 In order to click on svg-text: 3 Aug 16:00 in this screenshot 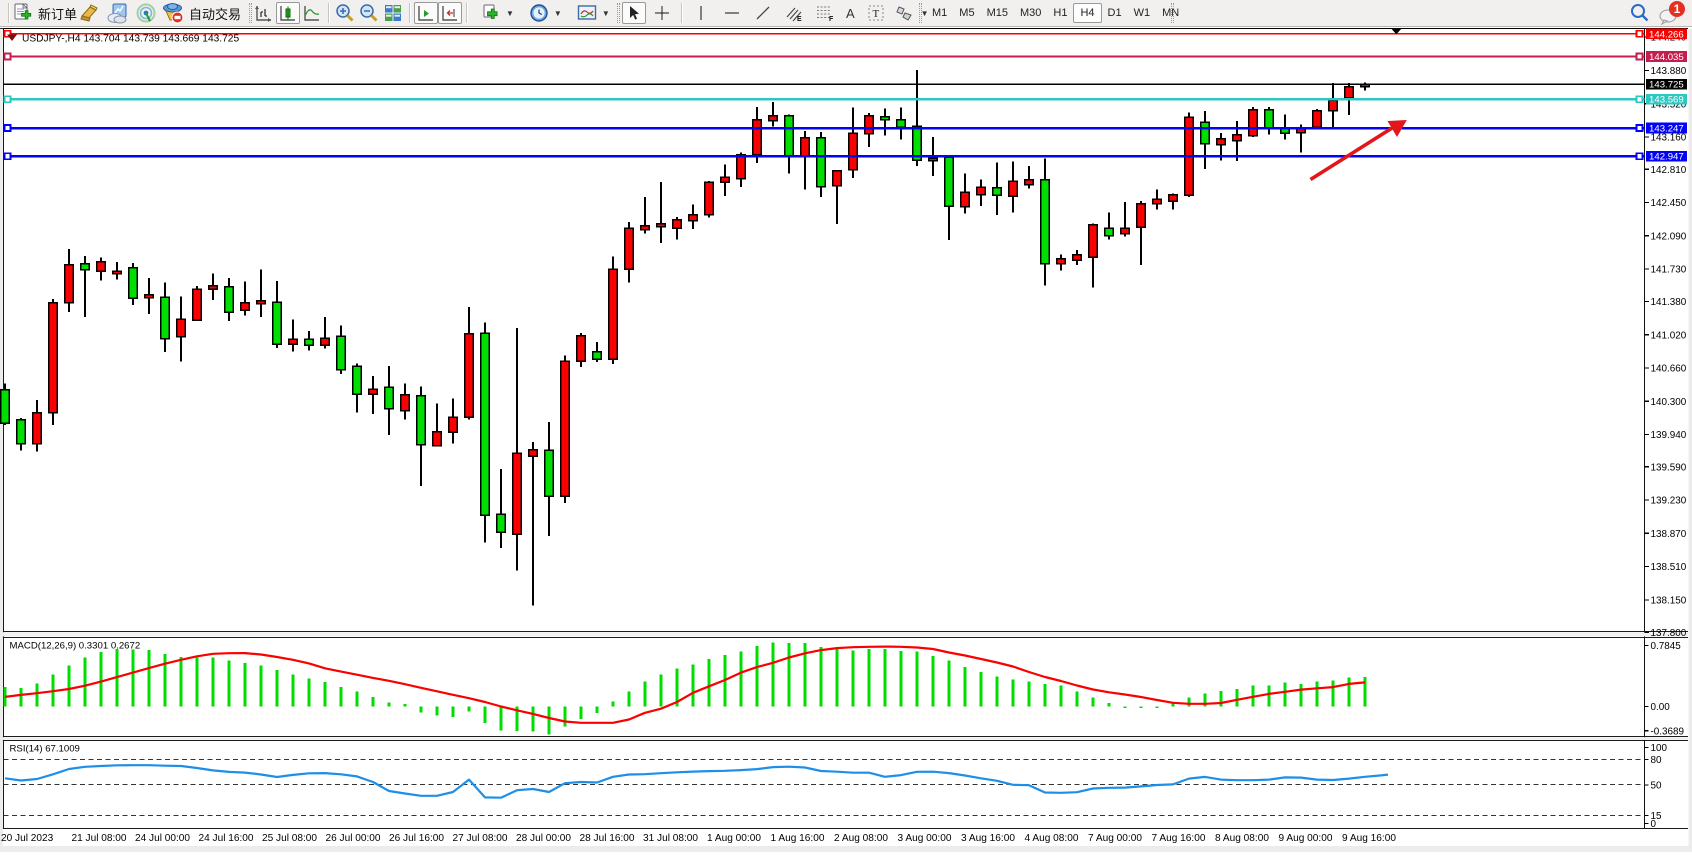, I will do `click(988, 838)`.